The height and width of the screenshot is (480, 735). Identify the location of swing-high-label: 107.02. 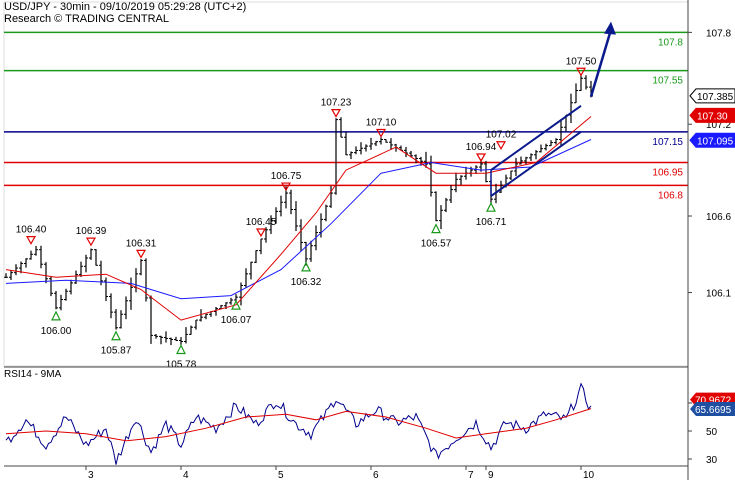
(501, 135).